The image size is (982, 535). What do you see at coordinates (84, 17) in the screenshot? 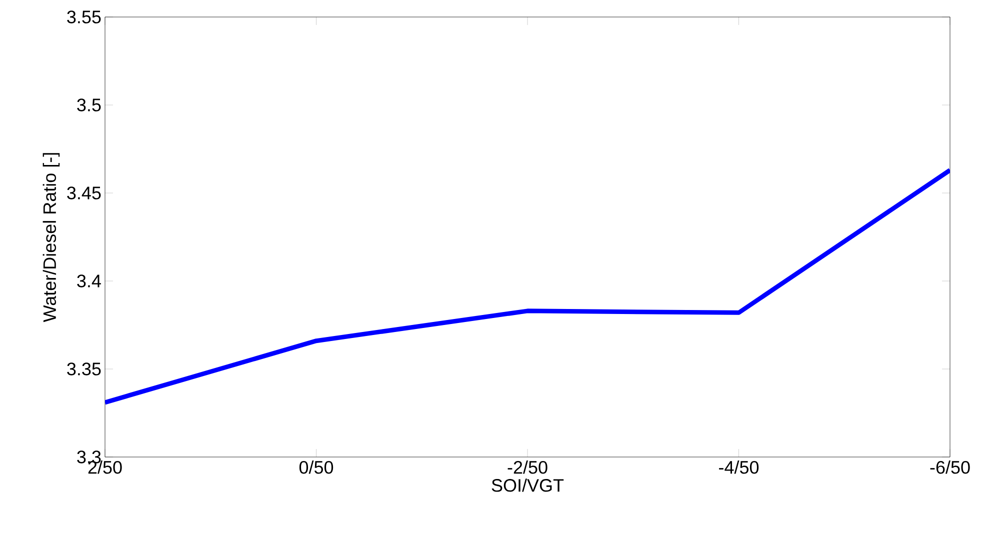
I see `y-tick-label: 3.55` at bounding box center [84, 17].